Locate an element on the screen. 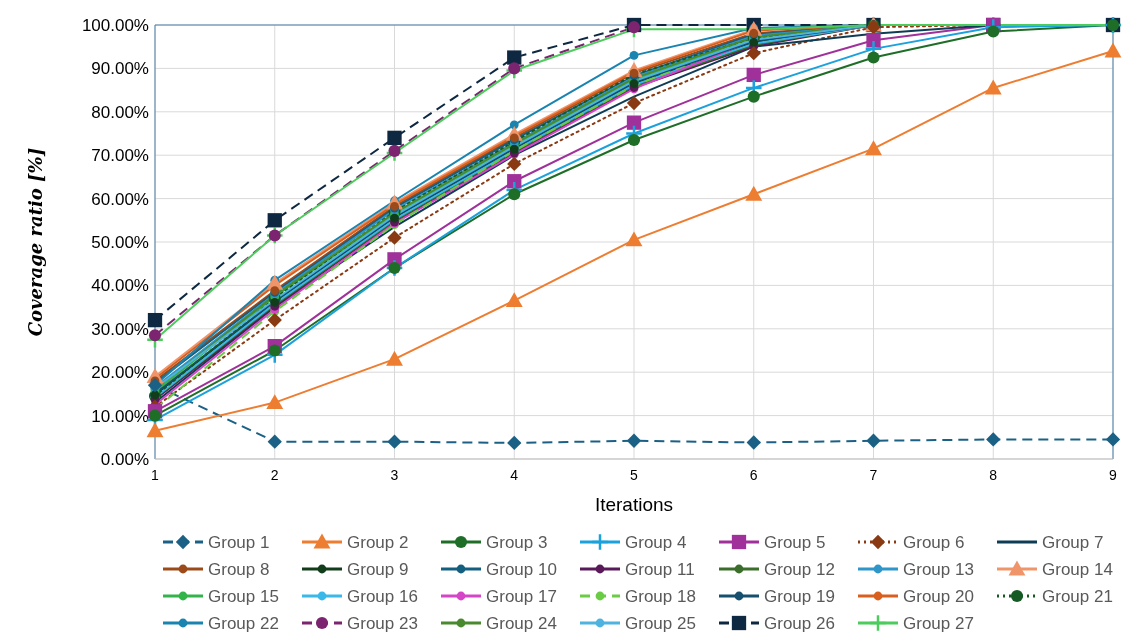 This screenshot has height=642, width=1136. legend-label: Group 6 is located at coordinates (934, 542).